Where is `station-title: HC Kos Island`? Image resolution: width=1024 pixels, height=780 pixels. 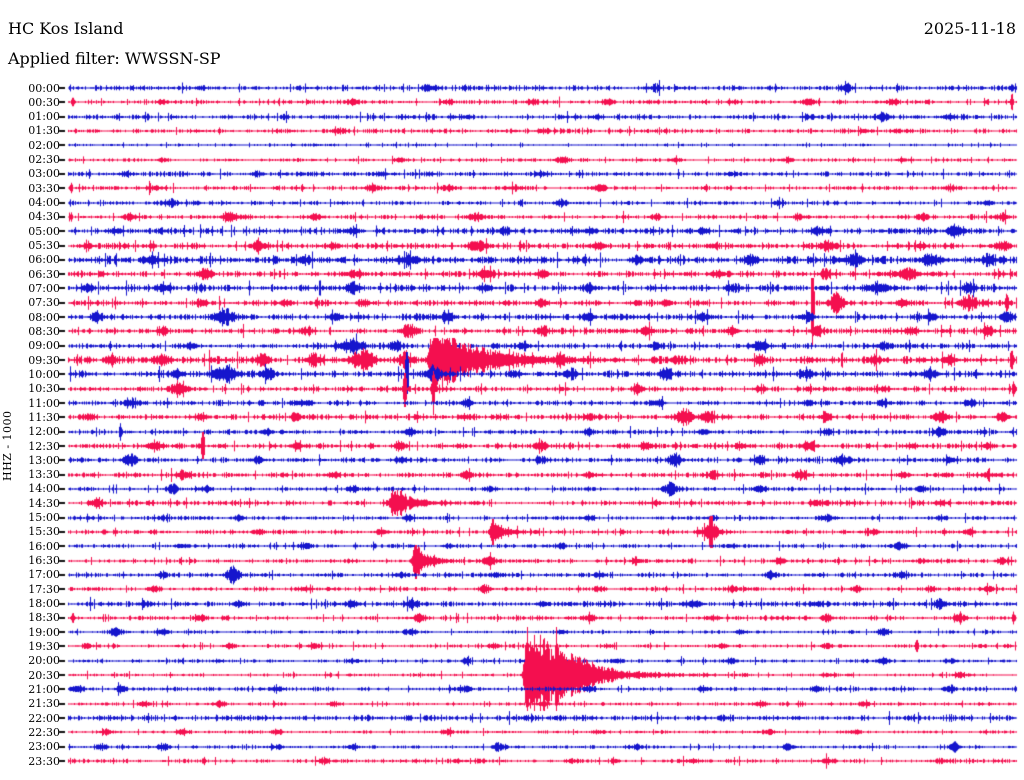
station-title: HC Kos Island is located at coordinates (66, 28).